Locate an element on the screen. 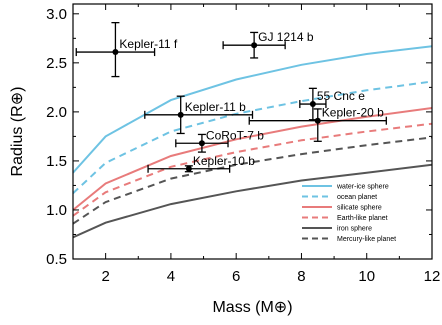 This screenshot has width=442, height=325. y-tick-label-0.5: 0.5 is located at coordinates (56, 259).